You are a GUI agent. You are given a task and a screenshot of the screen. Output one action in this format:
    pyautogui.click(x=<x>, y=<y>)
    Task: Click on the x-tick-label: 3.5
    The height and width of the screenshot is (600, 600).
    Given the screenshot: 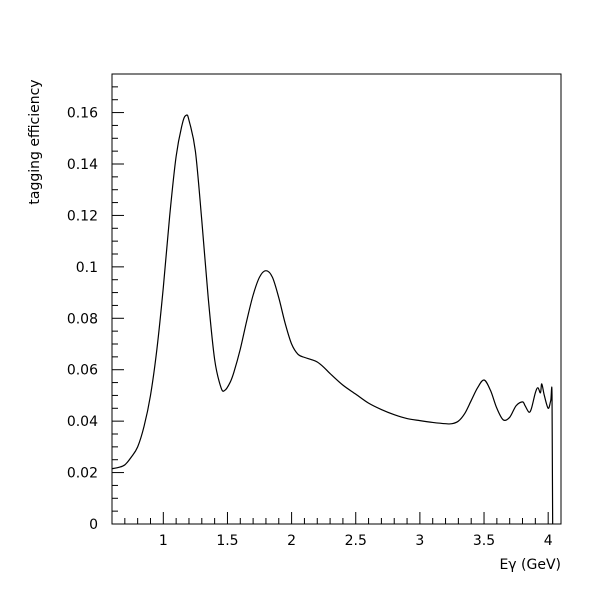 What is the action you would take?
    pyautogui.click(x=484, y=541)
    